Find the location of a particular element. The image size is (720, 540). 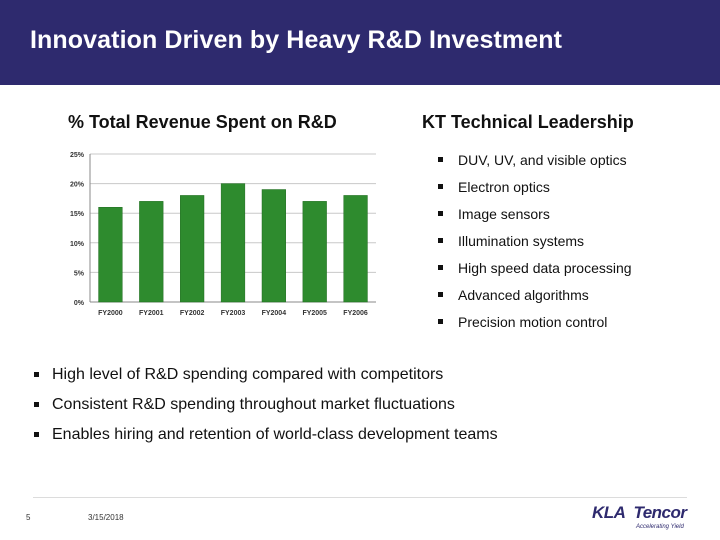

list-item-text: Image sensors is located at coordinates (504, 214).